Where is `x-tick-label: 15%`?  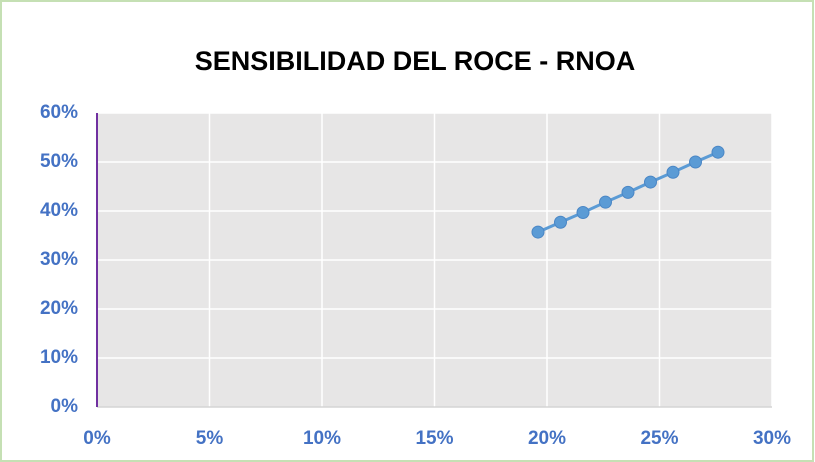
x-tick-label: 15% is located at coordinates (434, 438).